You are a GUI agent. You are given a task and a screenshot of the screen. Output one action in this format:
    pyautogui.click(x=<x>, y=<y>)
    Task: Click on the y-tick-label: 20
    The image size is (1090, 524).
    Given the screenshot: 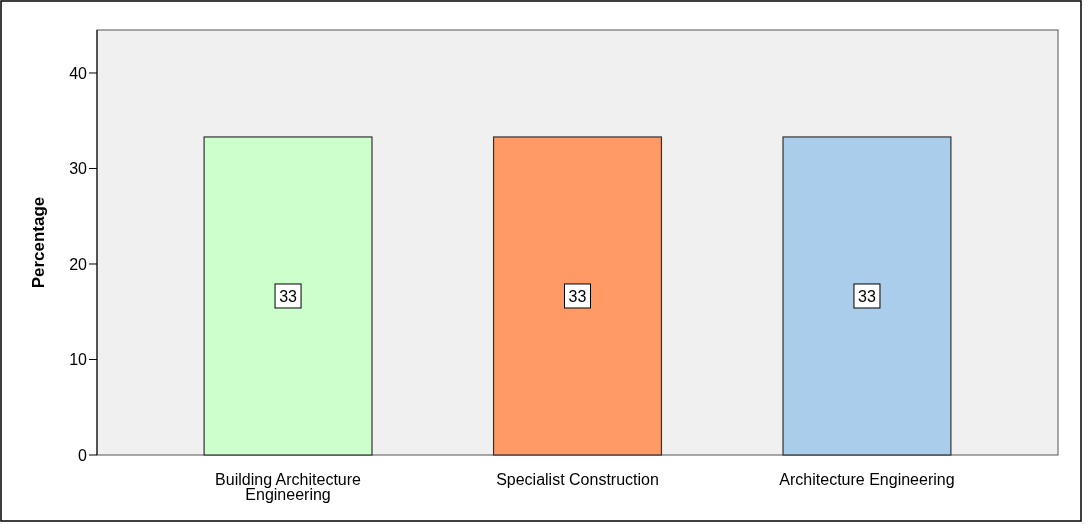 What is the action you would take?
    pyautogui.click(x=78, y=264)
    